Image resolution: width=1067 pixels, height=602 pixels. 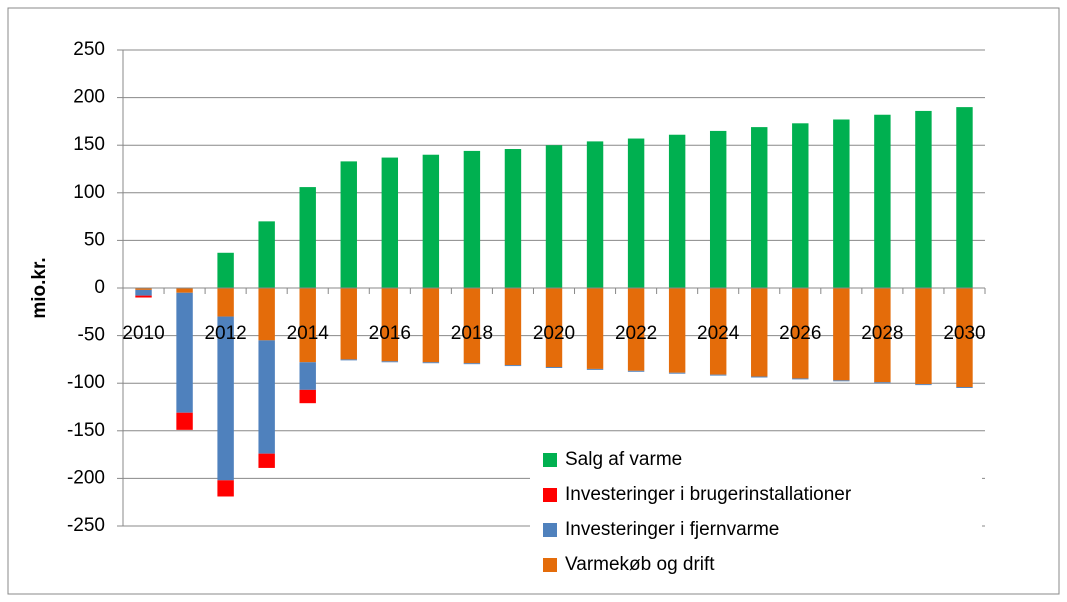 What do you see at coordinates (89, 144) in the screenshot?
I see `y-tick-label: 150` at bounding box center [89, 144].